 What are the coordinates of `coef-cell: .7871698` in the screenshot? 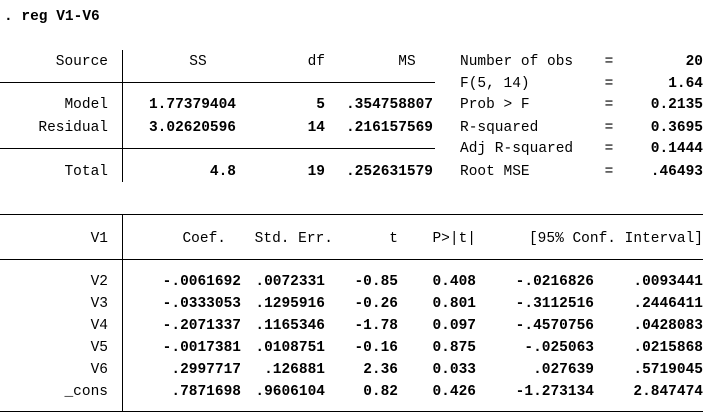 It's located at (206, 392).